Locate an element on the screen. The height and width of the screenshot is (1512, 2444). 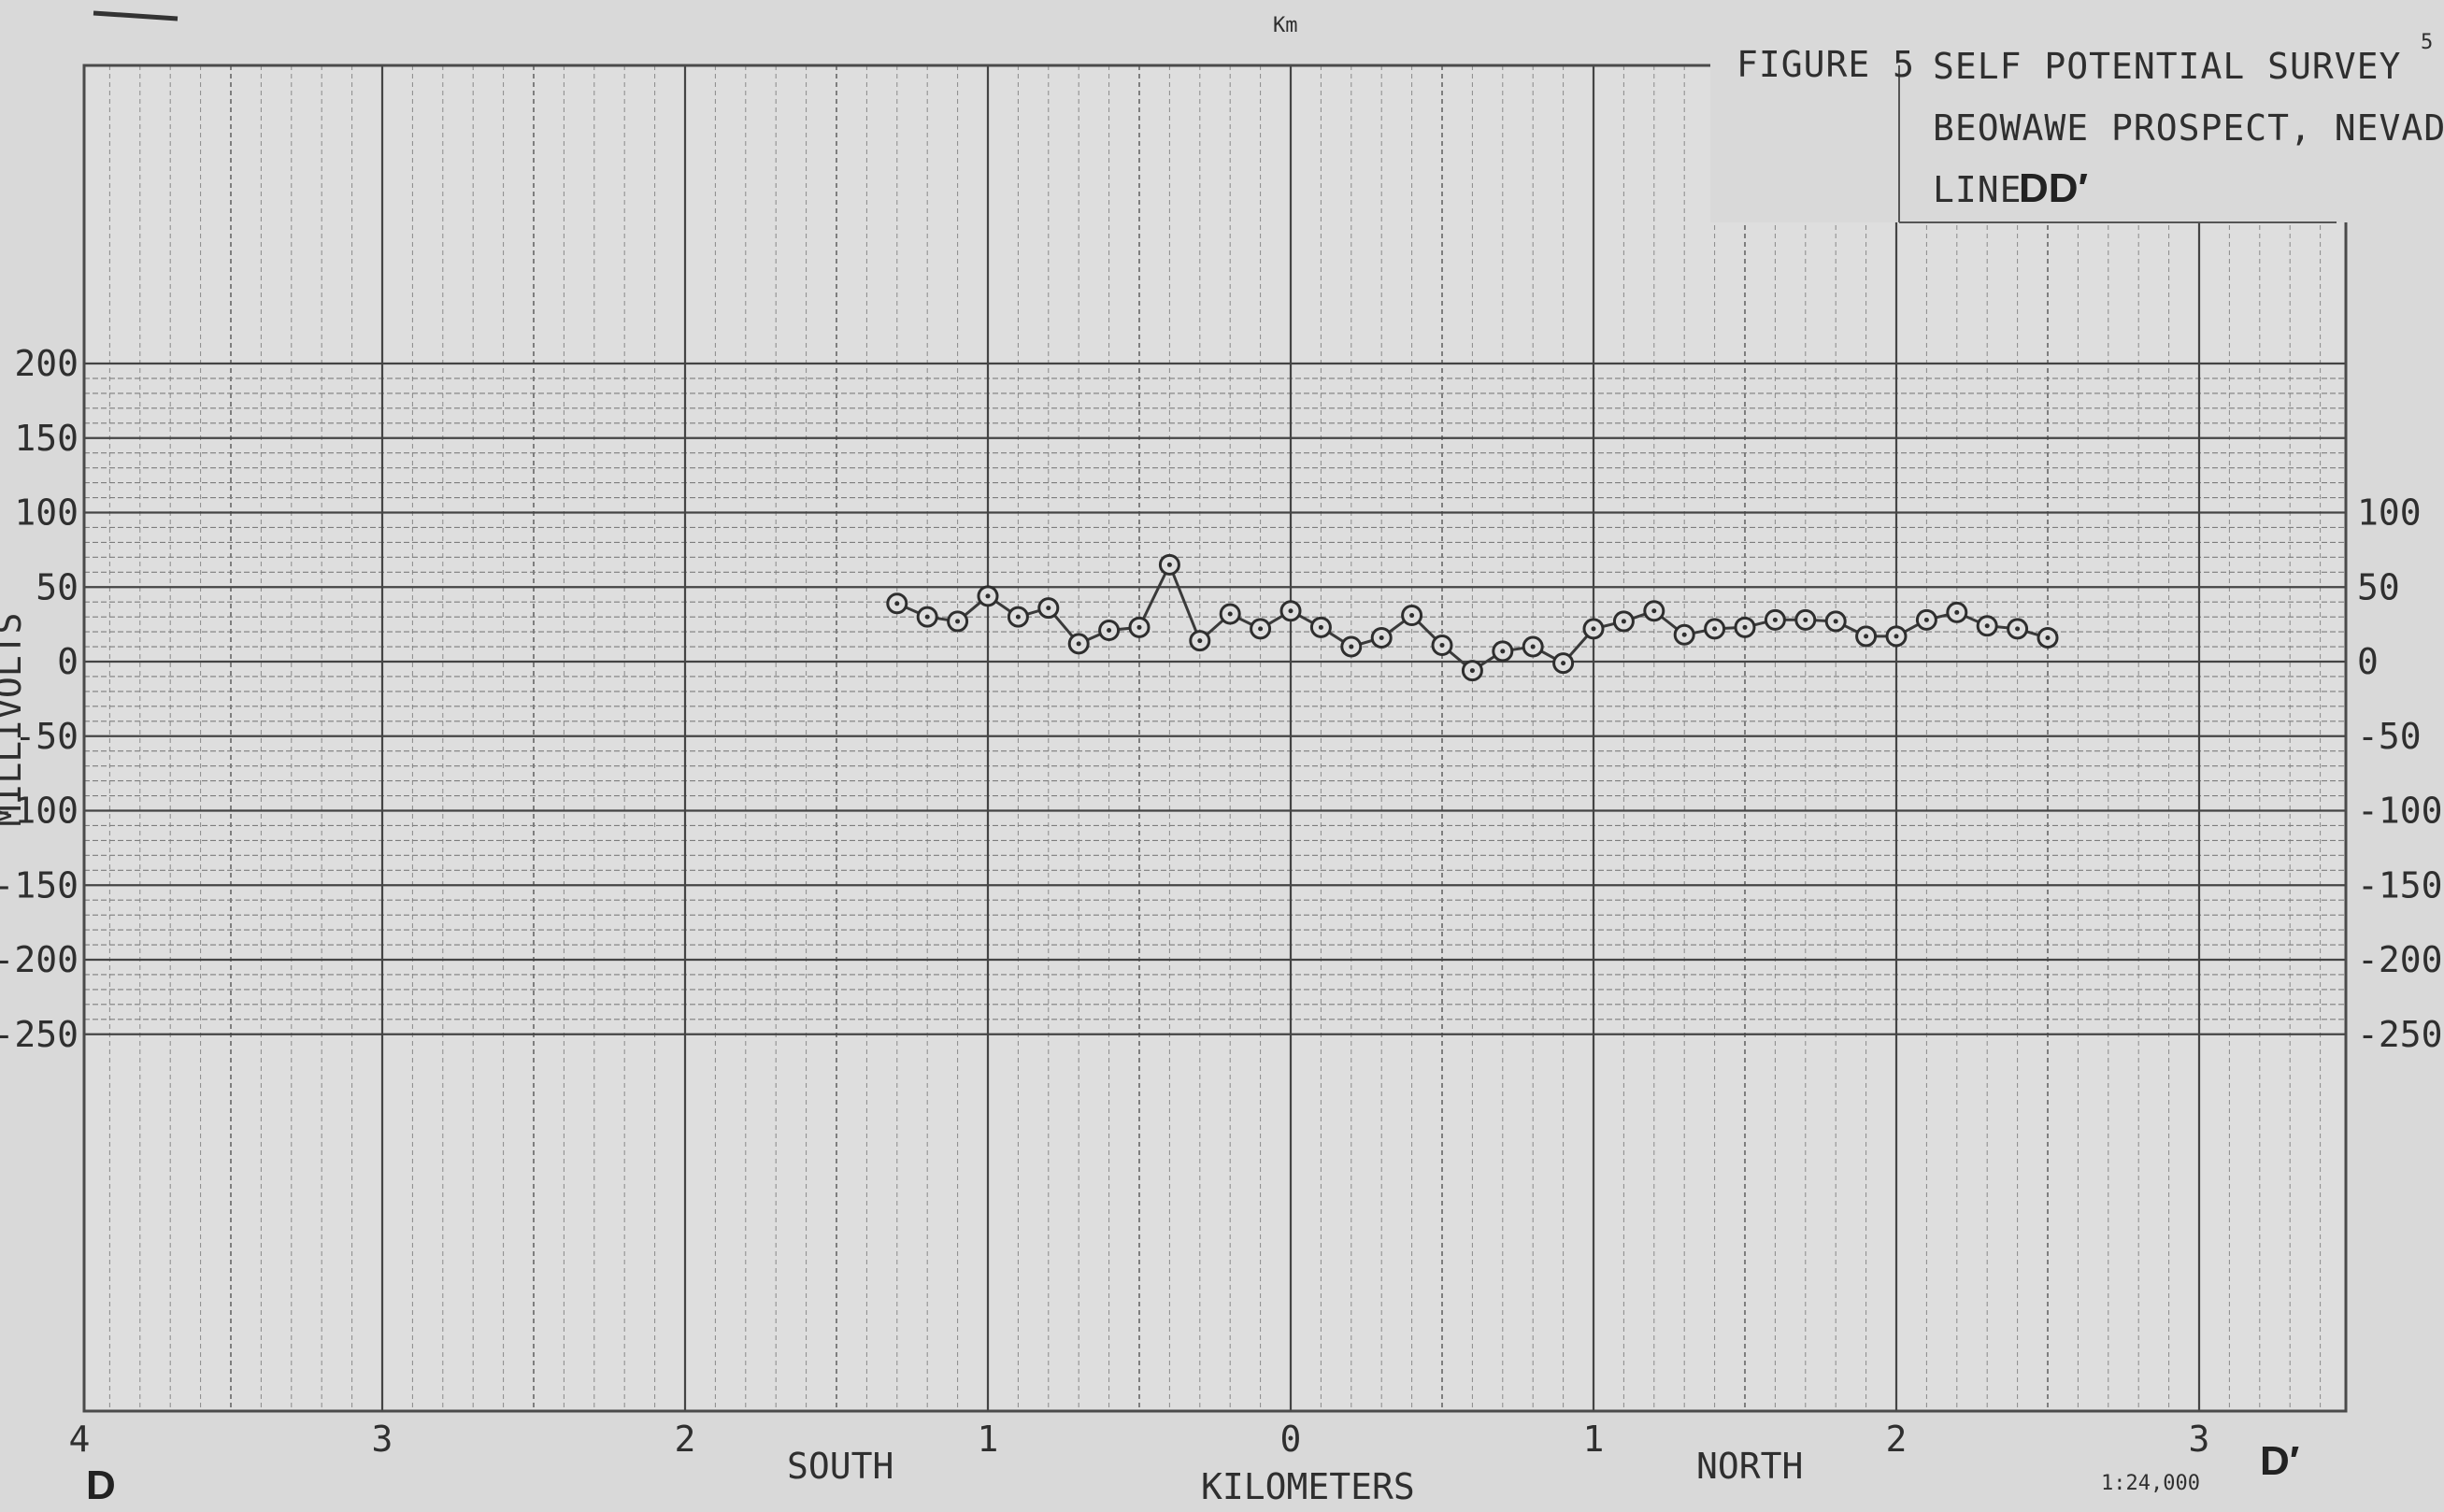
y-tick-label-right: 100 is located at coordinates (2389, 513).